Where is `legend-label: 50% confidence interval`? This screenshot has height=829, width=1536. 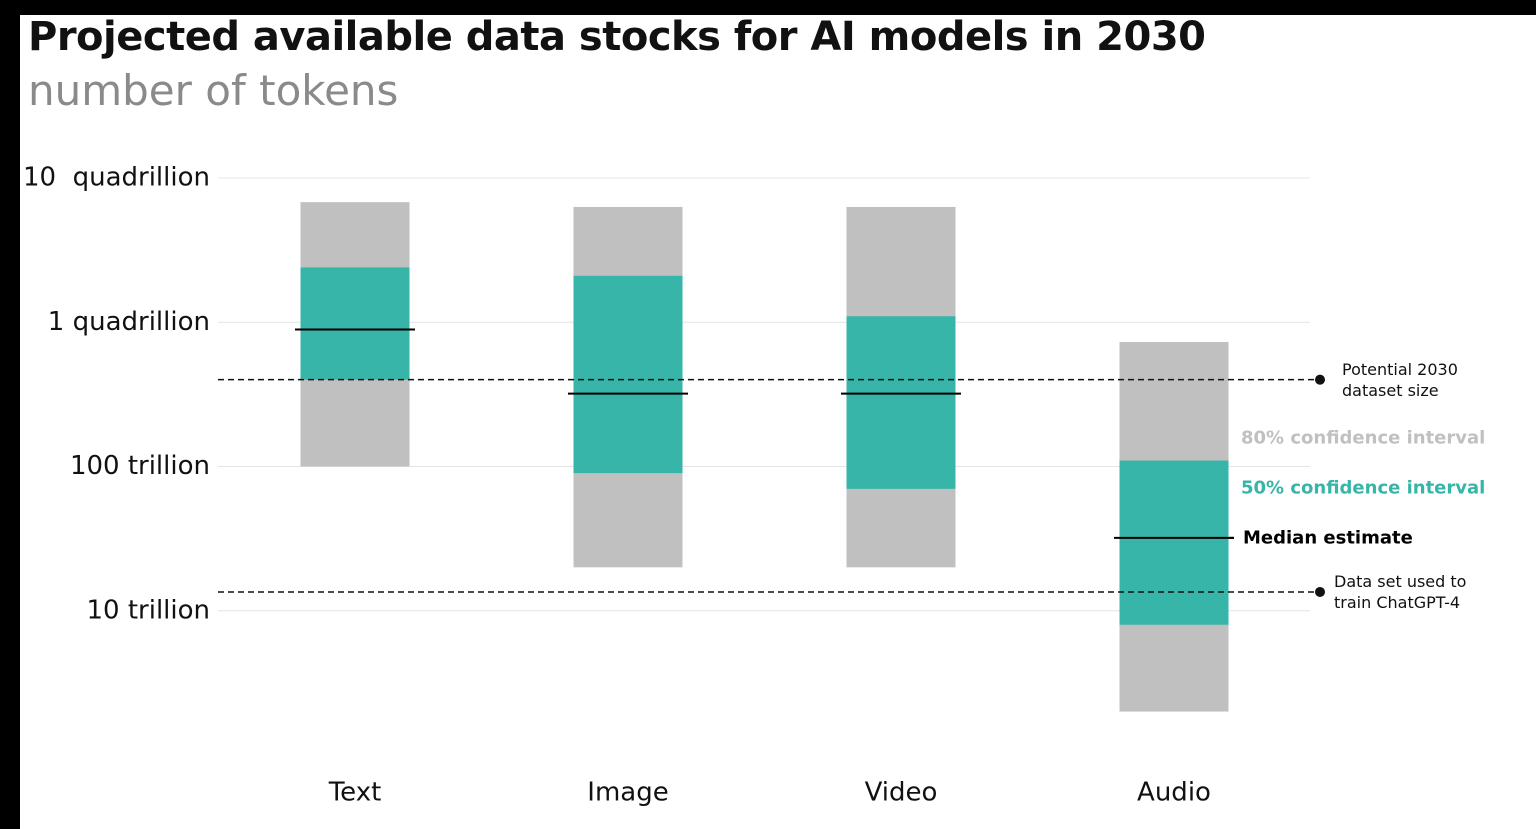 legend-label: 50% confidence interval is located at coordinates (1363, 488).